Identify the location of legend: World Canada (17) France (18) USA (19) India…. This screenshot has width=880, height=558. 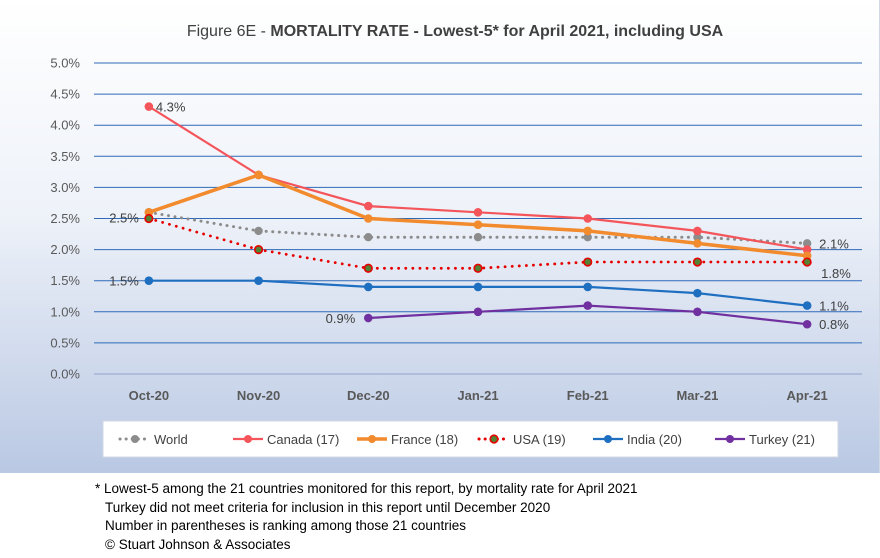
(466, 439).